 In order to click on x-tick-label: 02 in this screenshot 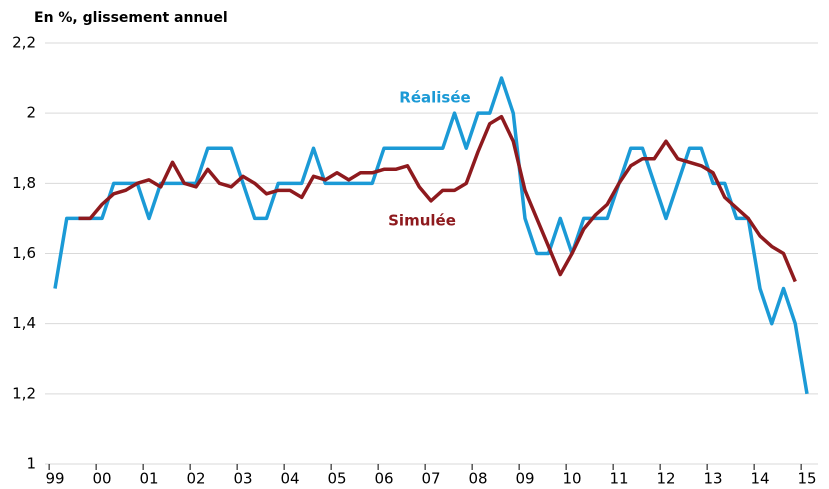, I will do `click(195, 479)`.